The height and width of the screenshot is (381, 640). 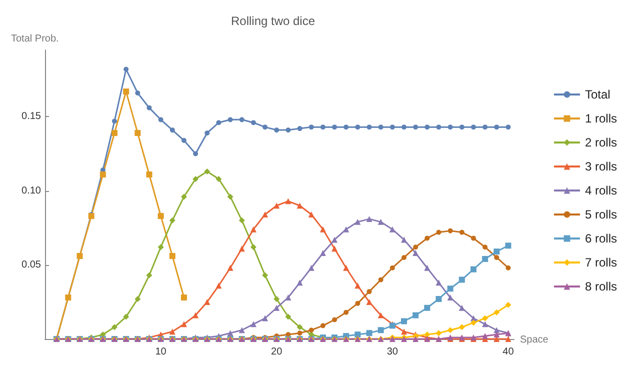 I want to click on legend-label: 1 rolls, so click(x=601, y=119).